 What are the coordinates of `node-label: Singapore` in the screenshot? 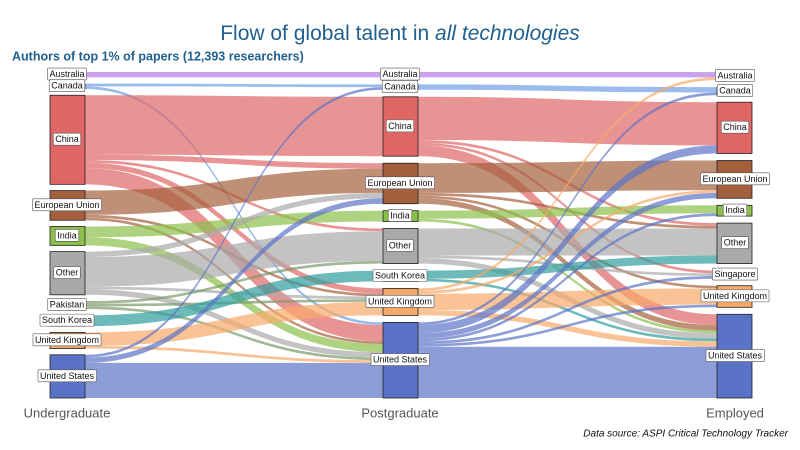 It's located at (734, 274).